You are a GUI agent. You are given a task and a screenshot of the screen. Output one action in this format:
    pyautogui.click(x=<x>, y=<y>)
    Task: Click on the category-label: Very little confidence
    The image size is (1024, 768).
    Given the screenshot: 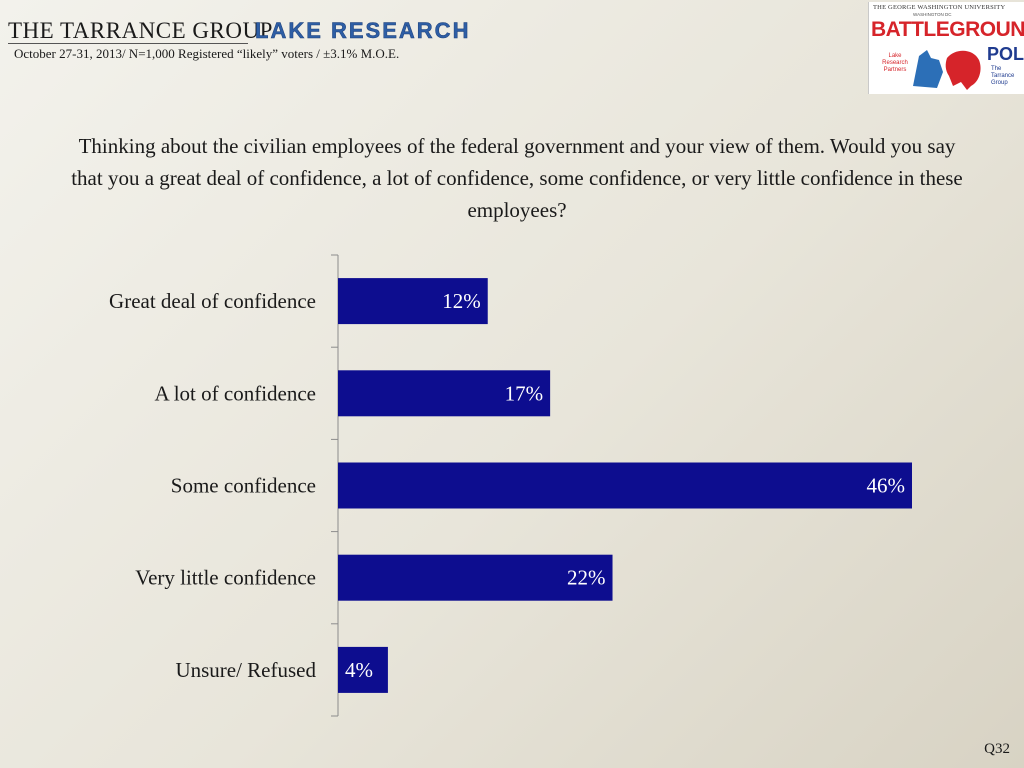 What is the action you would take?
    pyautogui.click(x=225, y=578)
    